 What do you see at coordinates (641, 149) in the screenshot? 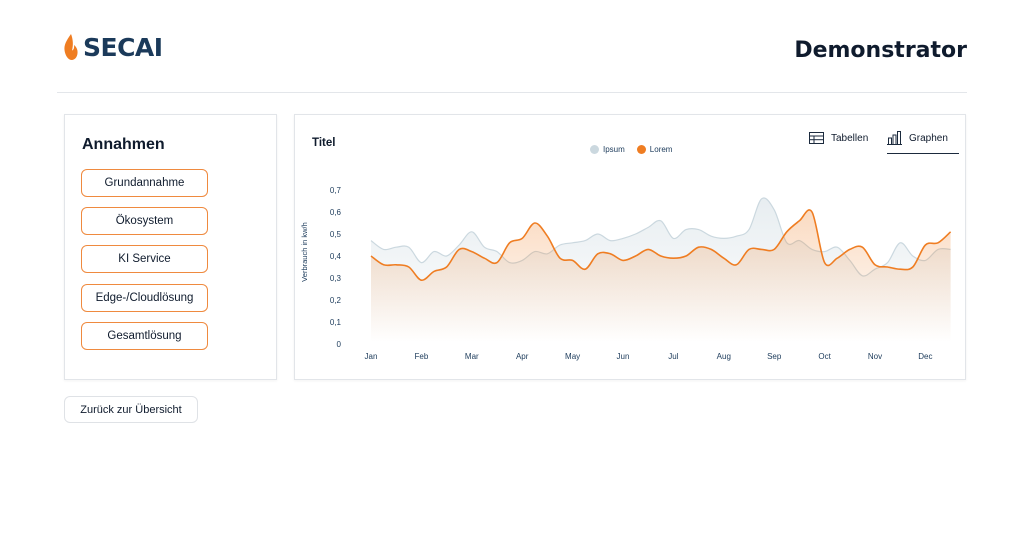
I see `legend-swatch-lorem` at bounding box center [641, 149].